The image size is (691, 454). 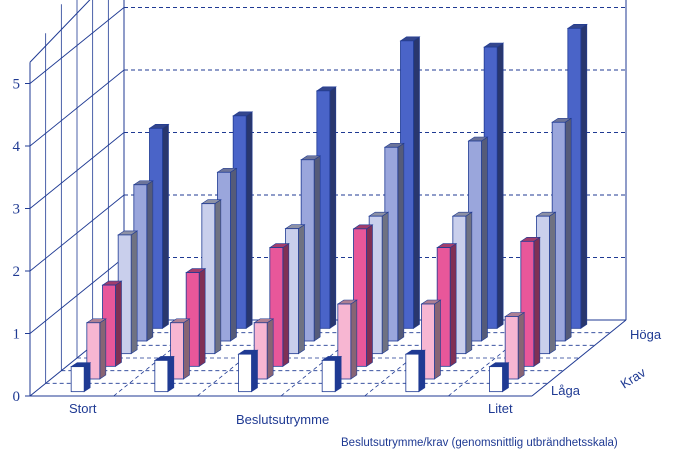 What do you see at coordinates (566, 390) in the screenshot?
I see `depth-front-label: Låga` at bounding box center [566, 390].